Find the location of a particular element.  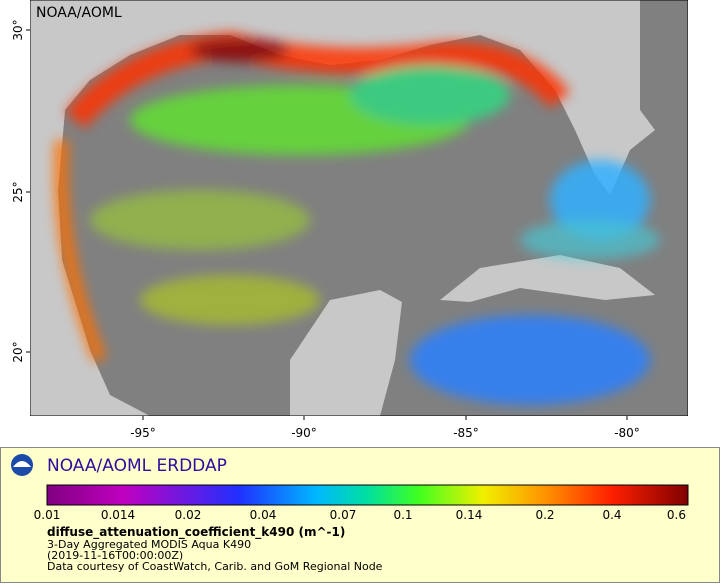

lon-label: -95° is located at coordinates (143, 433).